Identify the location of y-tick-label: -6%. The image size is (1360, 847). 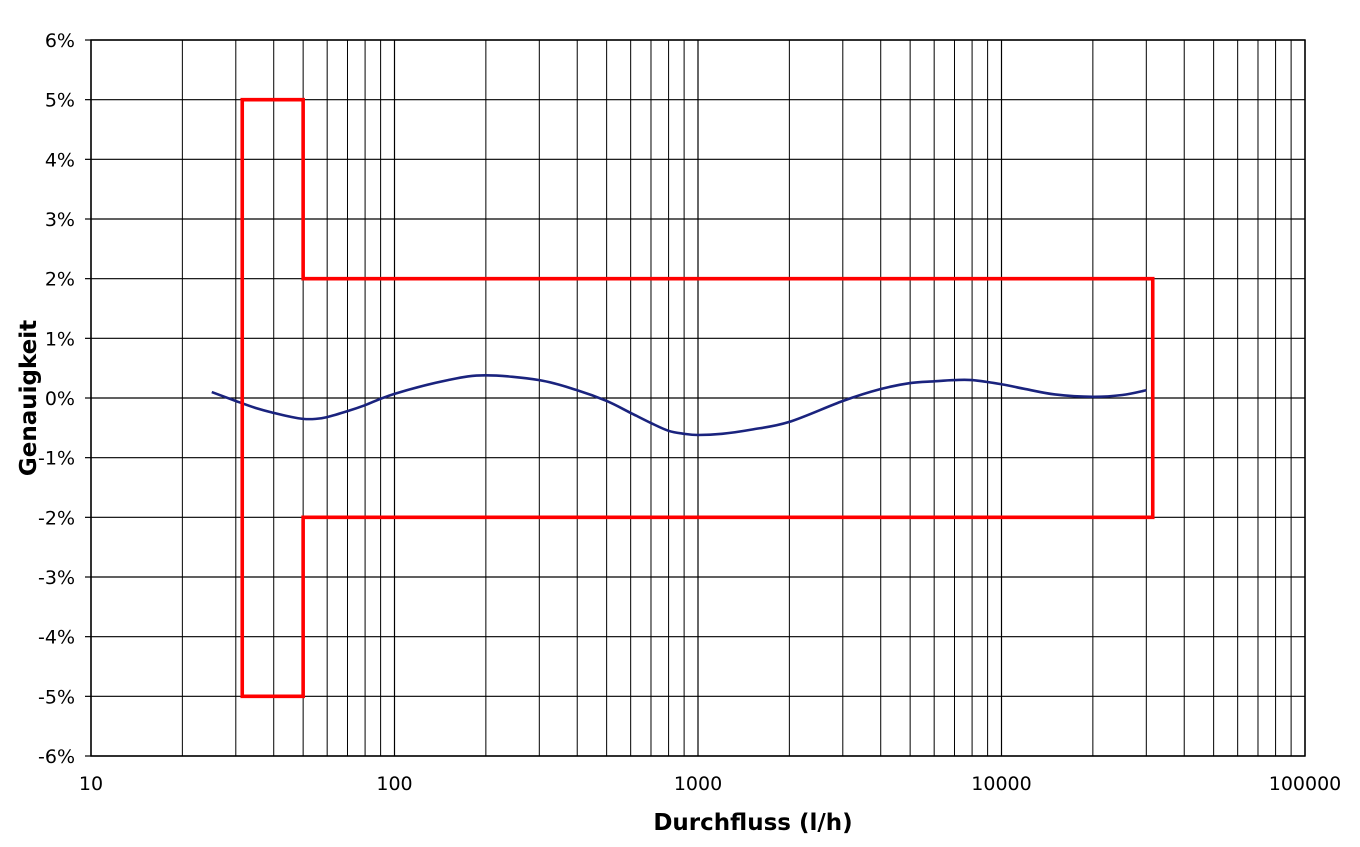
(56, 757).